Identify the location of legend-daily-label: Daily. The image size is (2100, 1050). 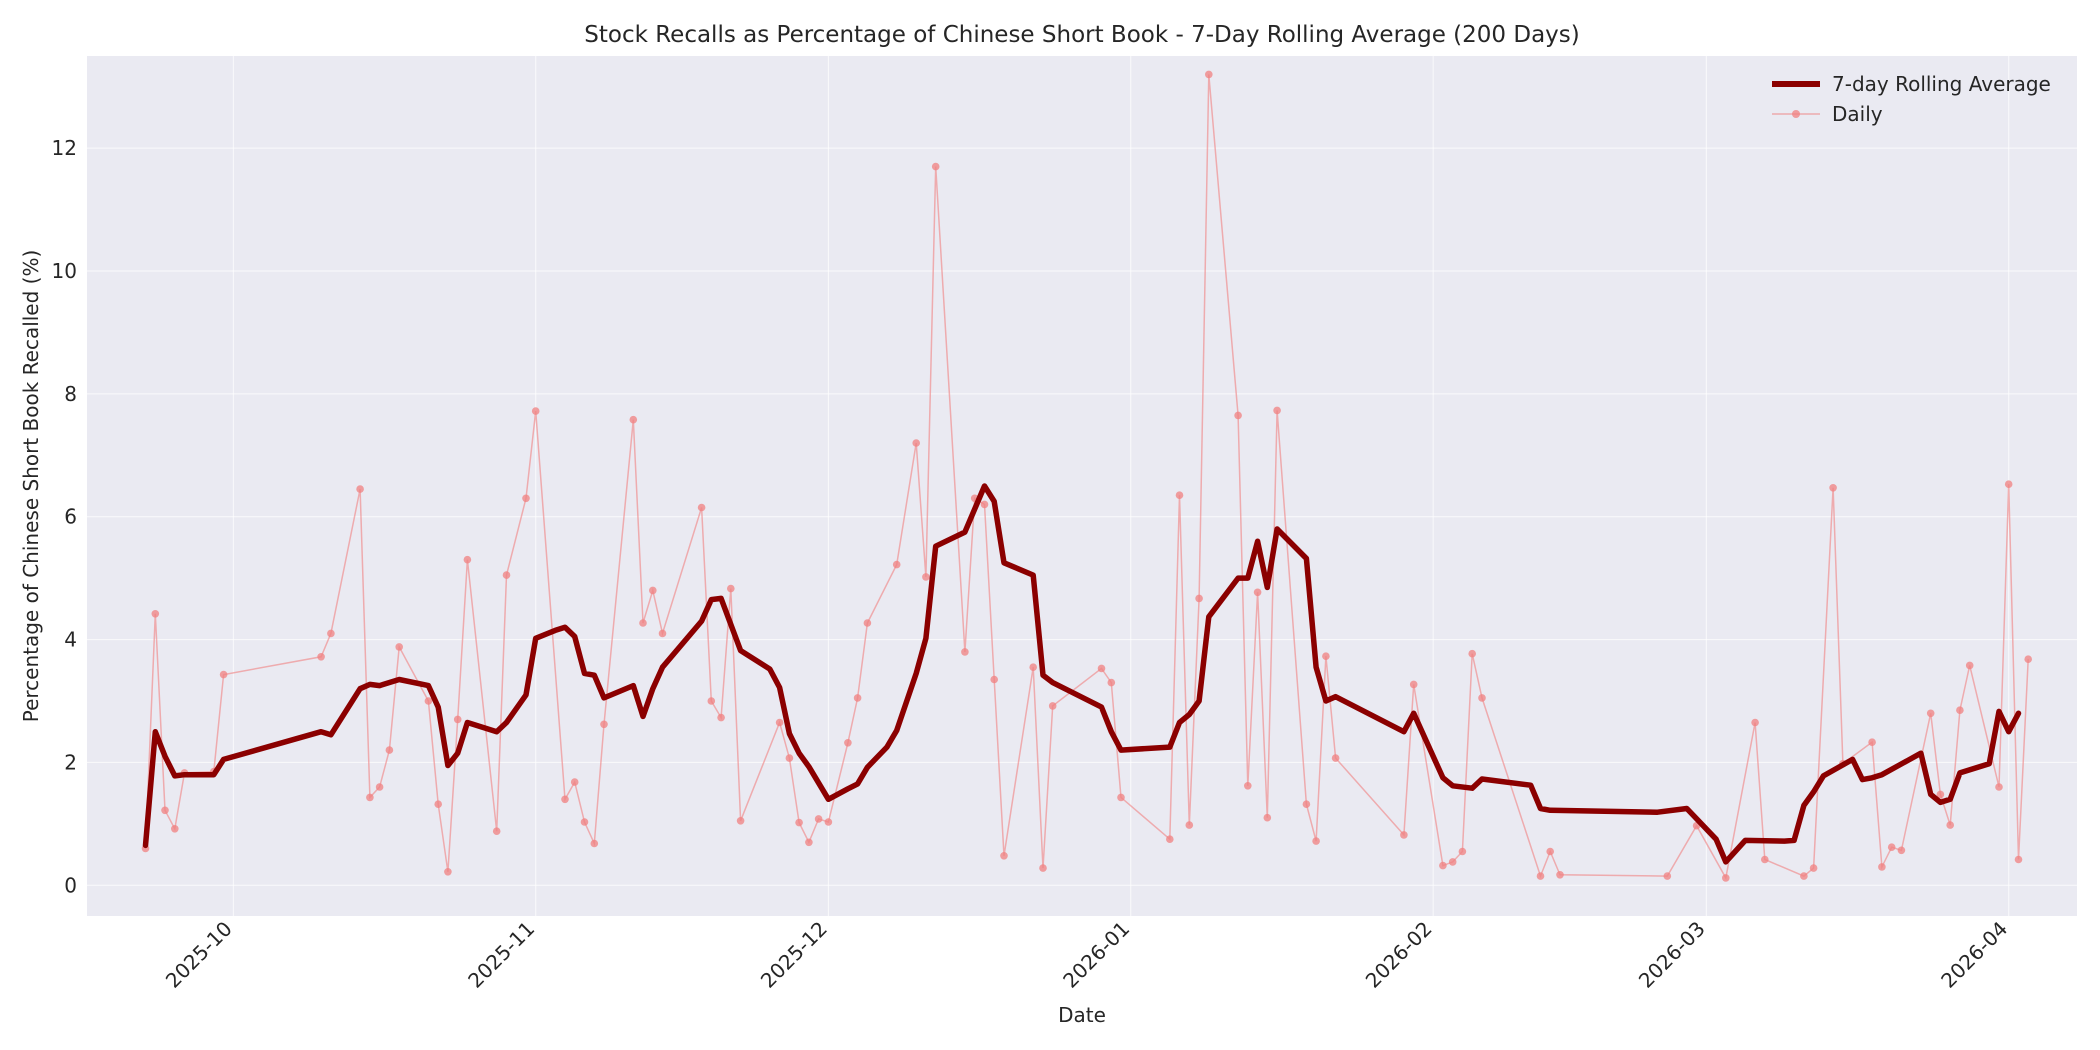
(1857, 114).